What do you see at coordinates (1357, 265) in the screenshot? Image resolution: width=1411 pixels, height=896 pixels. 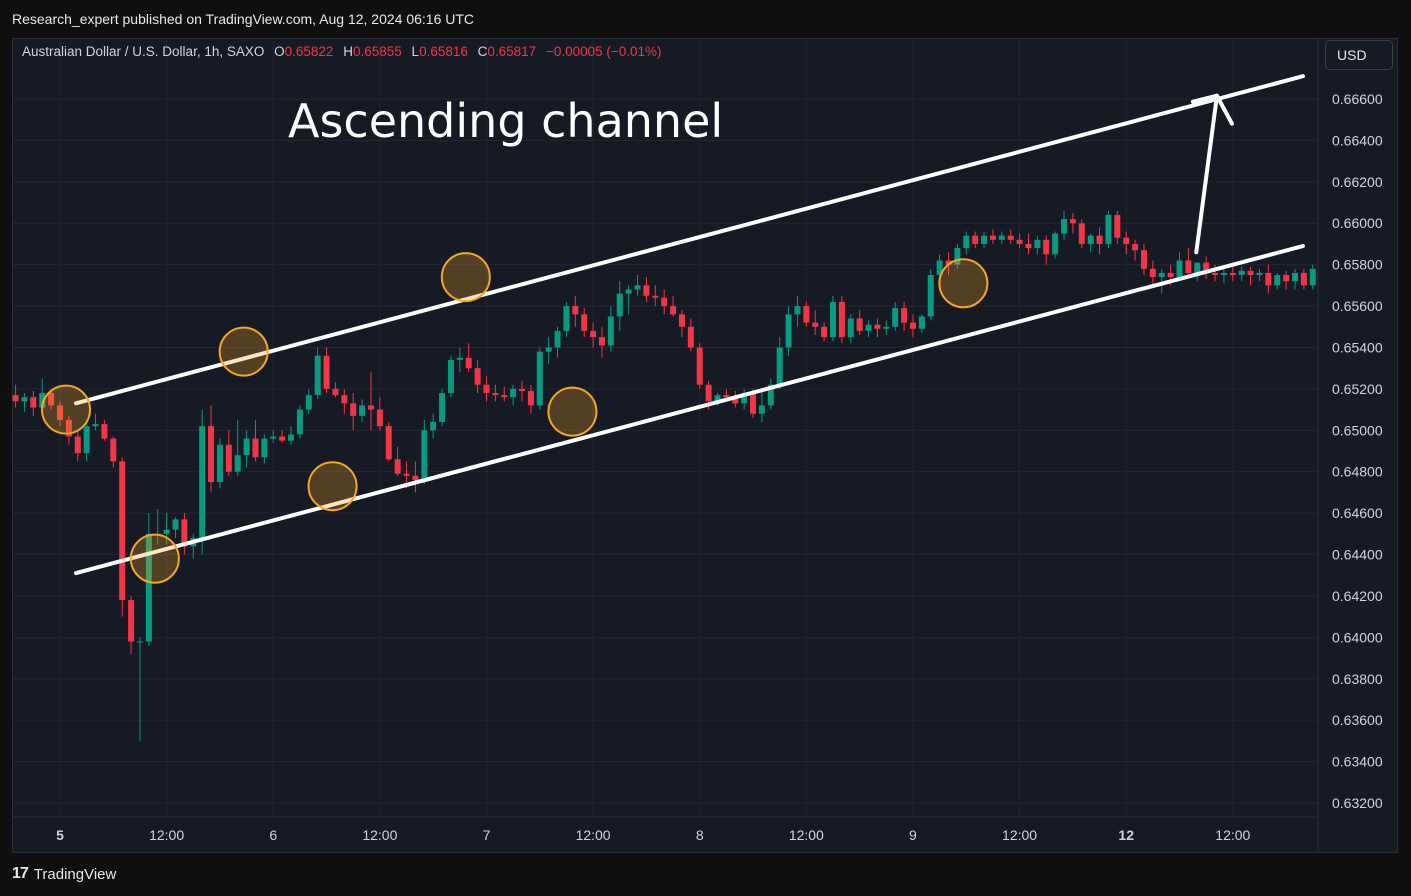 I see `price-tick-label: 0.65800` at bounding box center [1357, 265].